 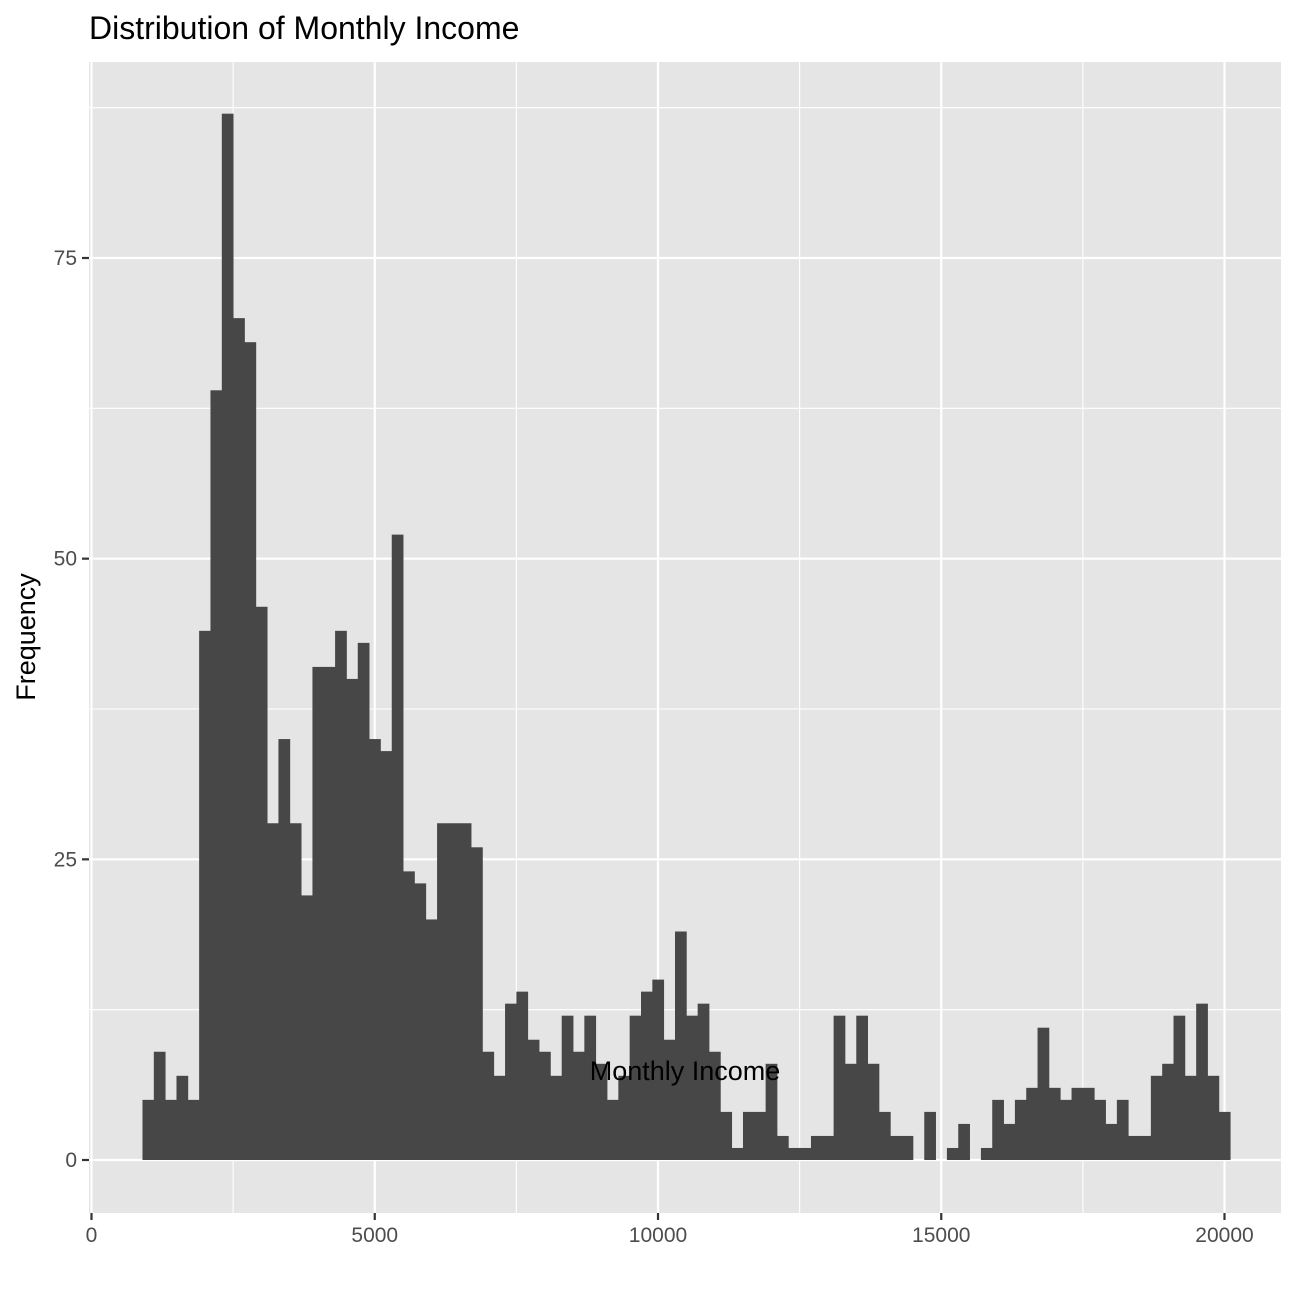 What do you see at coordinates (65, 859) in the screenshot?
I see `y-tick-label: 25` at bounding box center [65, 859].